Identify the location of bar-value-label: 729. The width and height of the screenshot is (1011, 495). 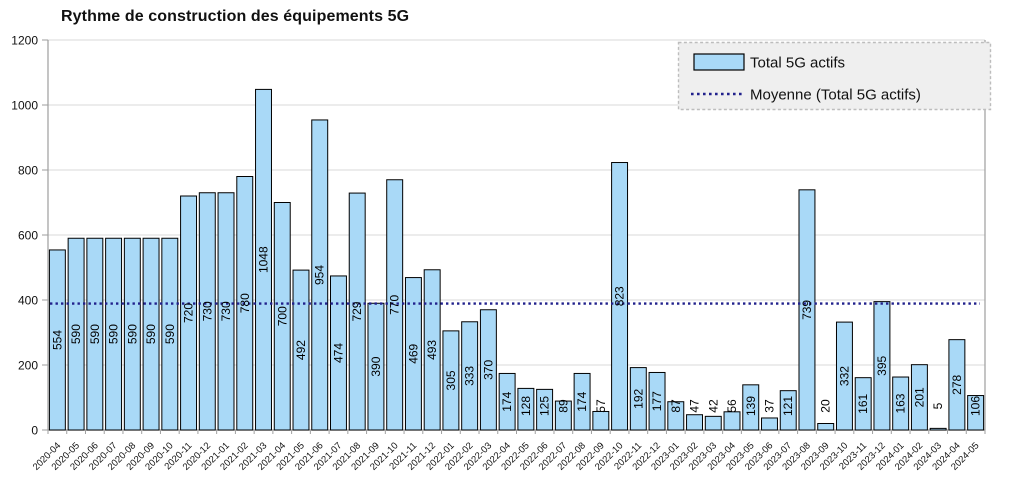
(357, 311).